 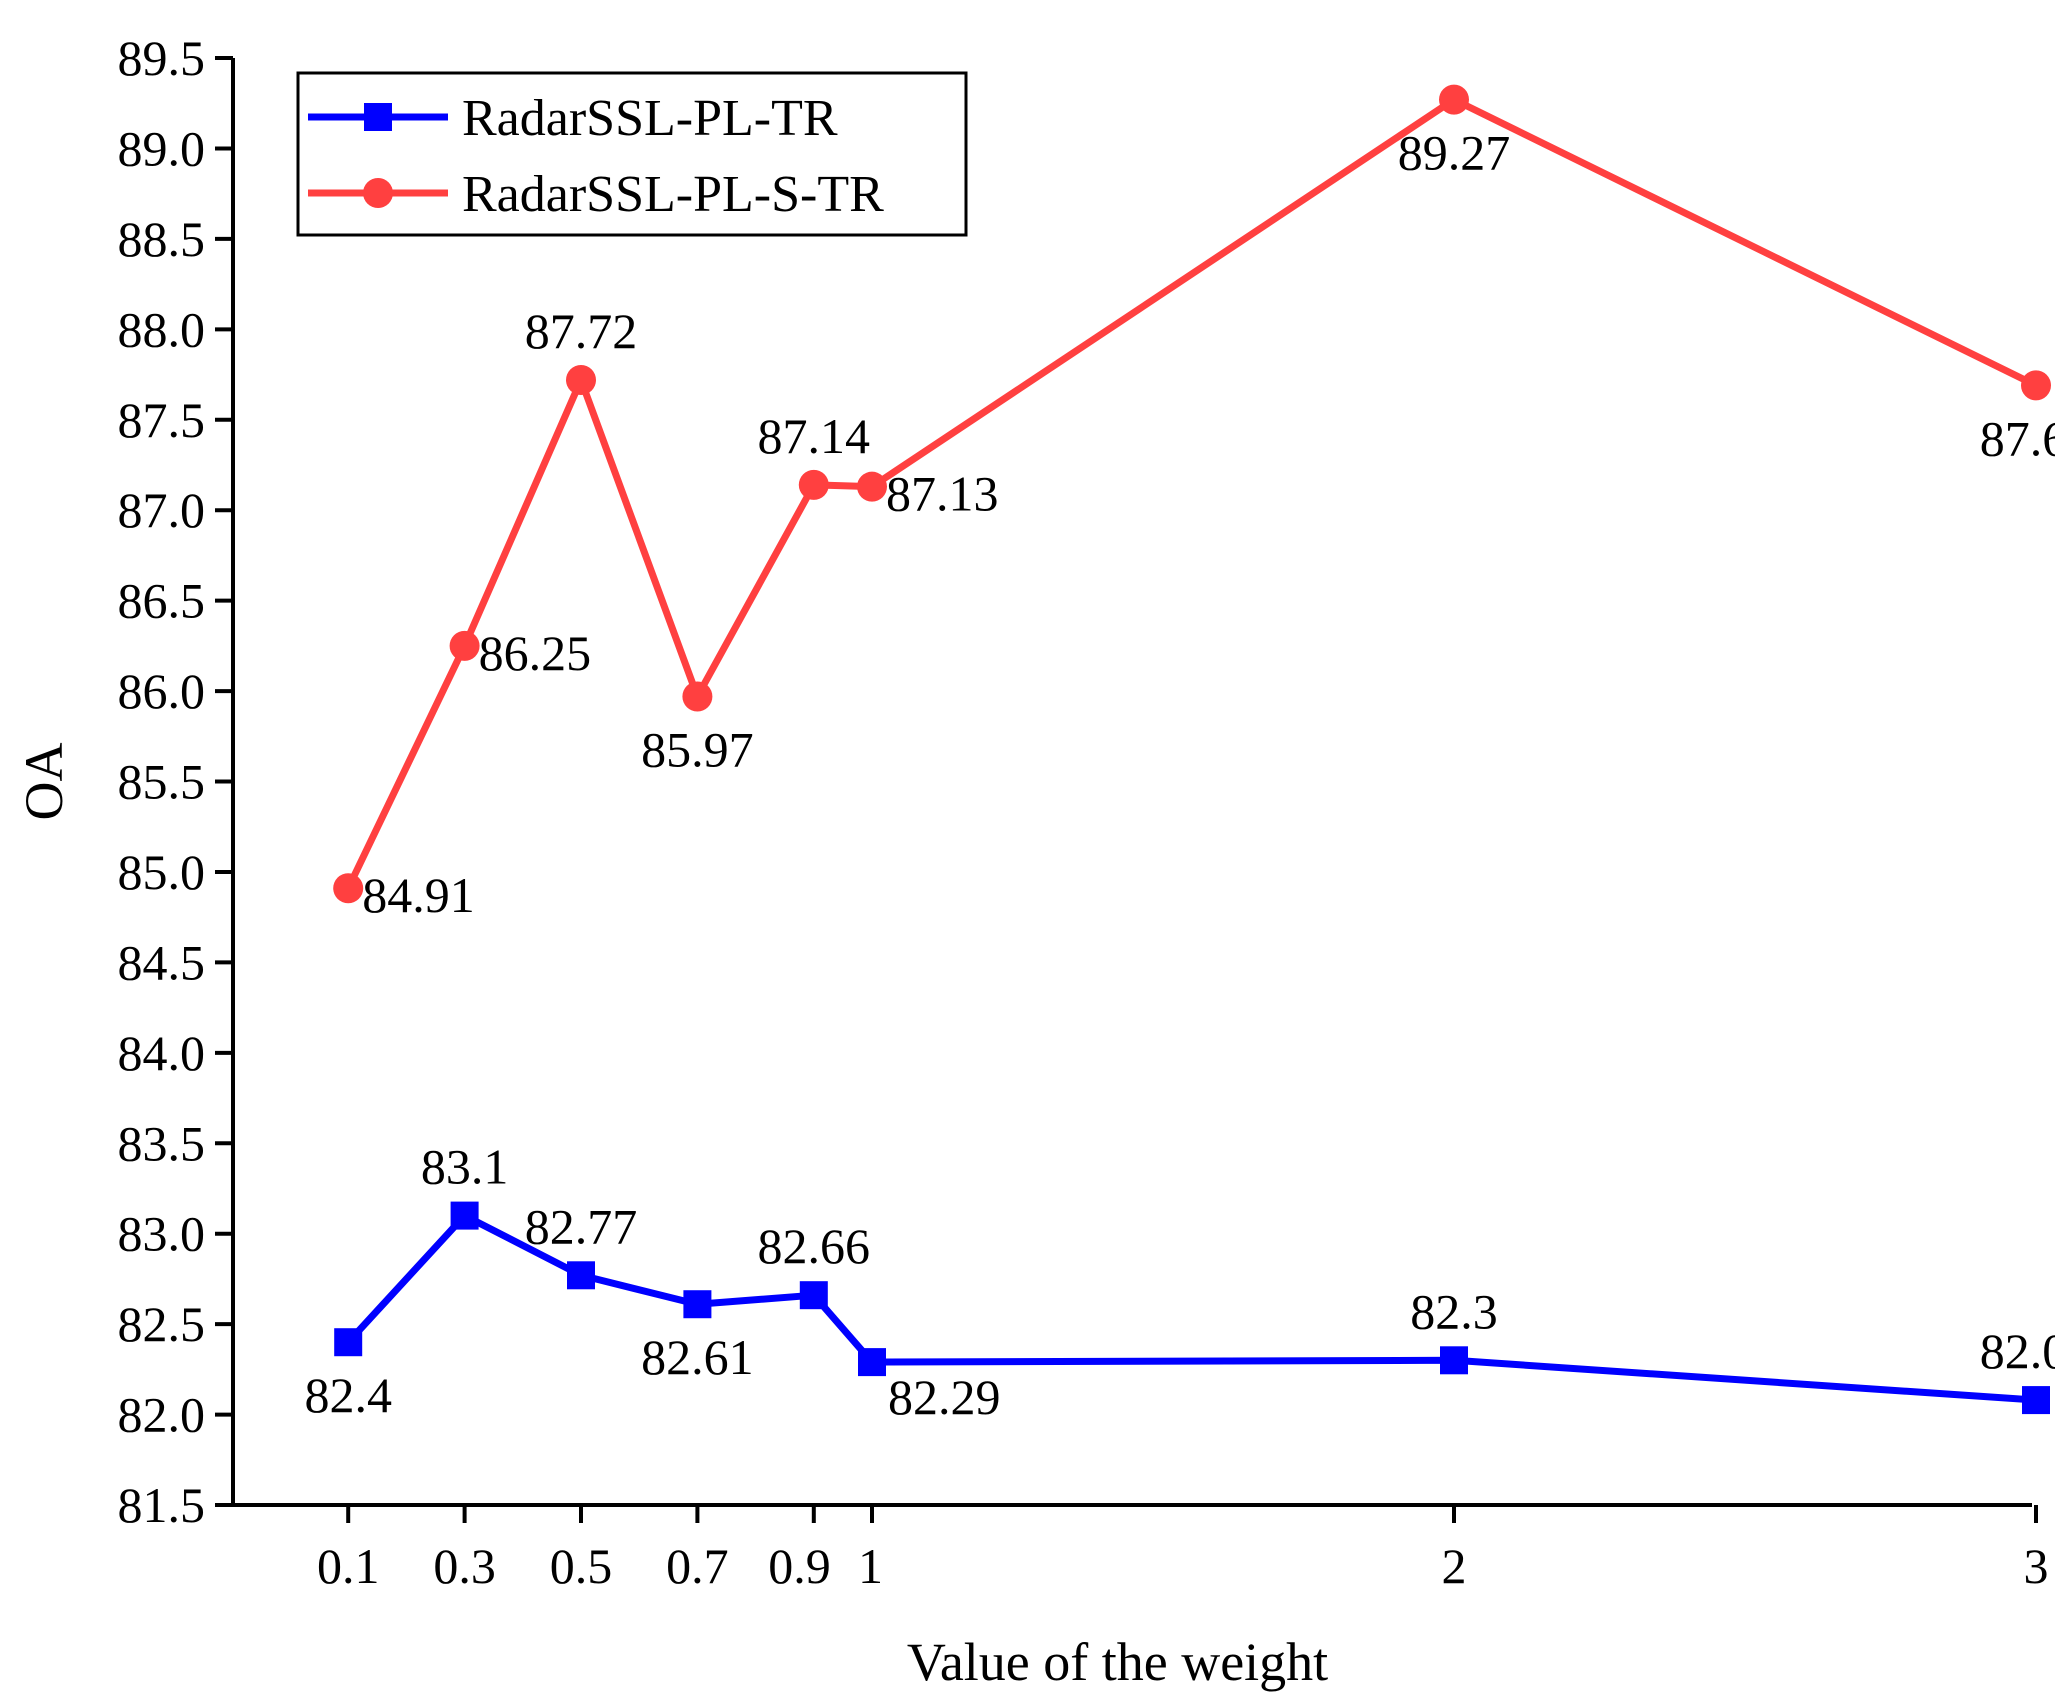 What do you see at coordinates (162, 510) in the screenshot?
I see `y-tick-label: 87.0` at bounding box center [162, 510].